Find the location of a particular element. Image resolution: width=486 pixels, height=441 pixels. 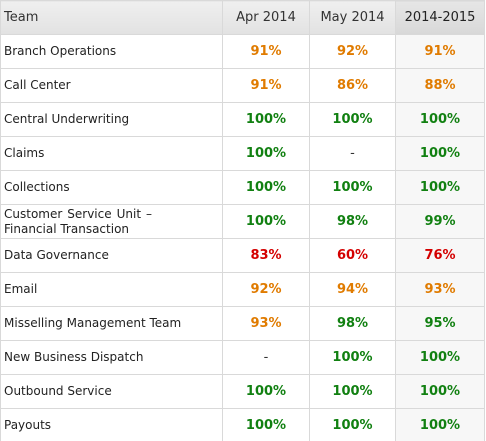

table-row: Misselling Management Team 93% 98% 95% is located at coordinates (242, 323).